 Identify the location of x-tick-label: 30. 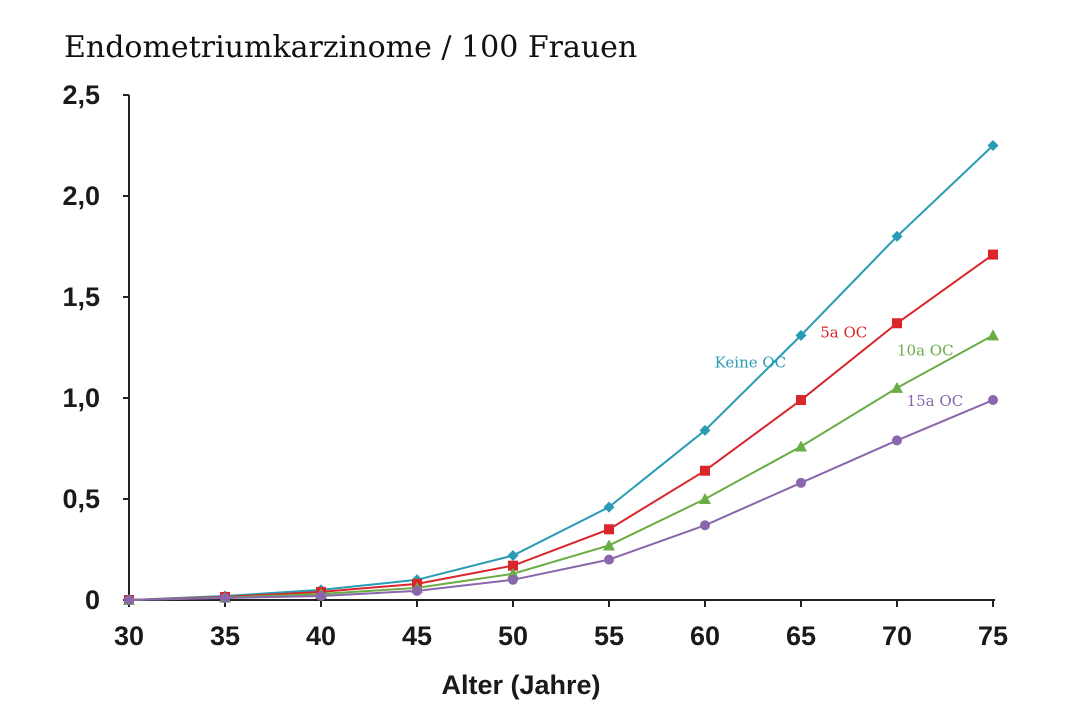
(129, 636).